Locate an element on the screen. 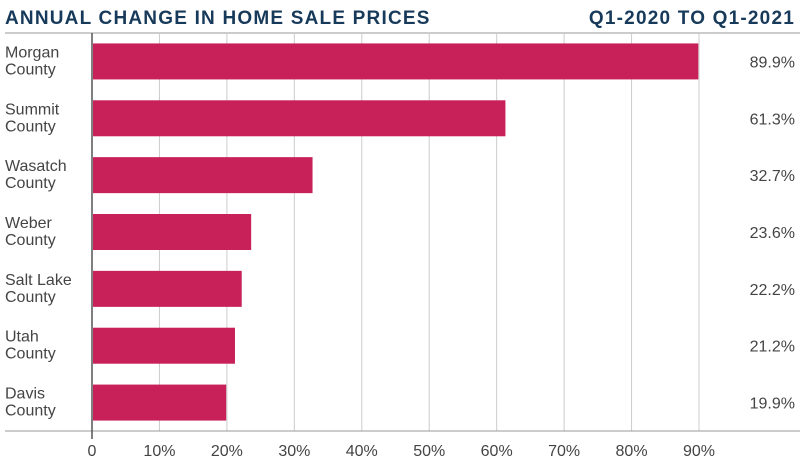  category-label: Utah County is located at coordinates (30, 346).